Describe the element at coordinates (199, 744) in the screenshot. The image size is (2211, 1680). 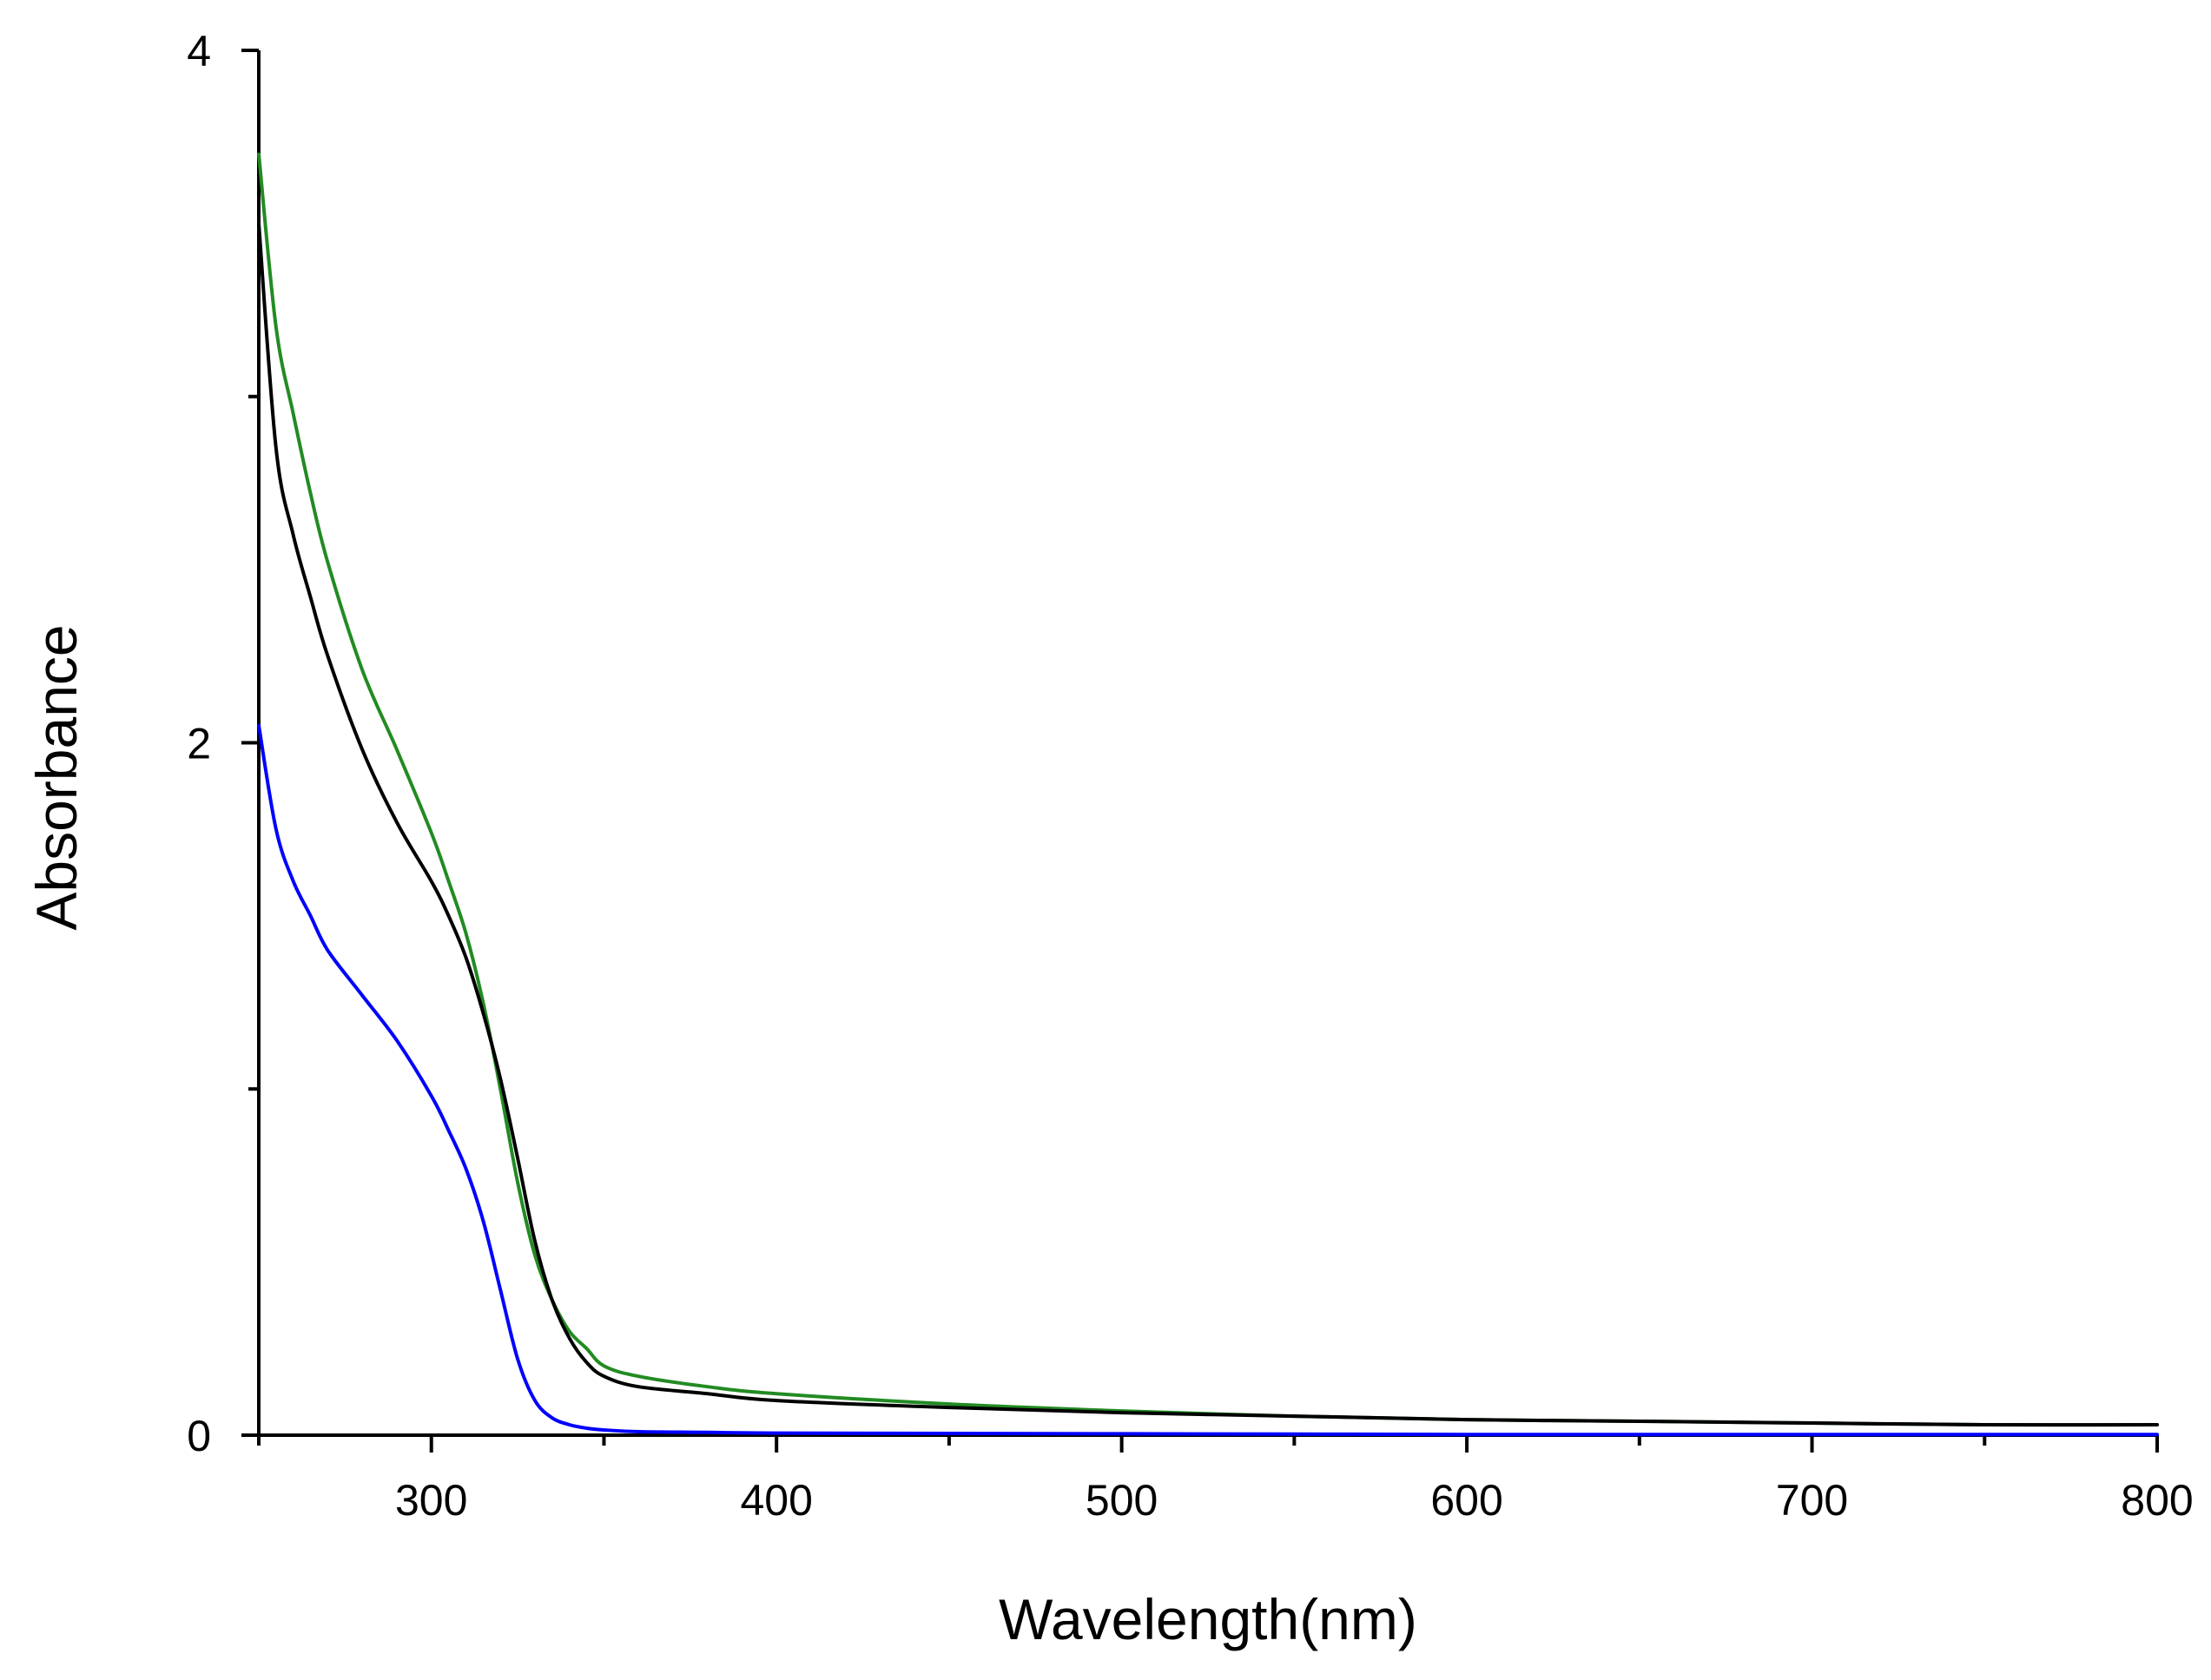
I see `y-tick-label: 2` at that location.